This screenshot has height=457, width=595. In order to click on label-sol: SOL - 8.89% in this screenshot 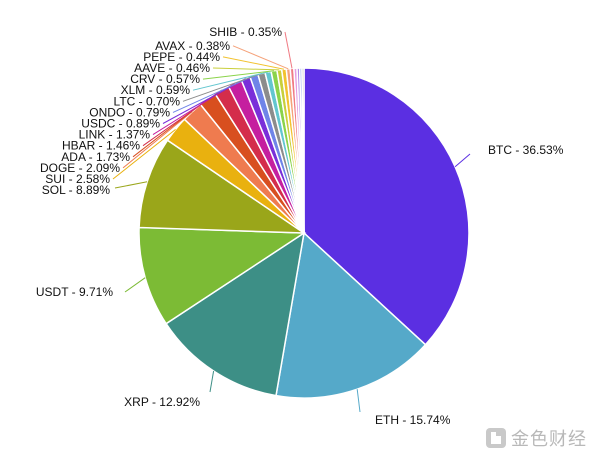, I will do `click(76, 190)`.